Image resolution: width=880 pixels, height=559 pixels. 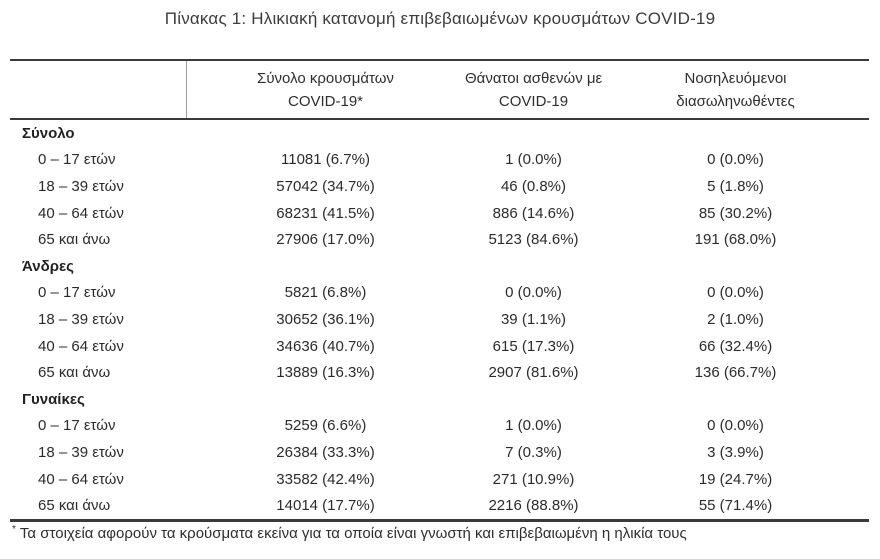 What do you see at coordinates (735, 373) in the screenshot?
I see `intubated-value: 136 (66.7%)` at bounding box center [735, 373].